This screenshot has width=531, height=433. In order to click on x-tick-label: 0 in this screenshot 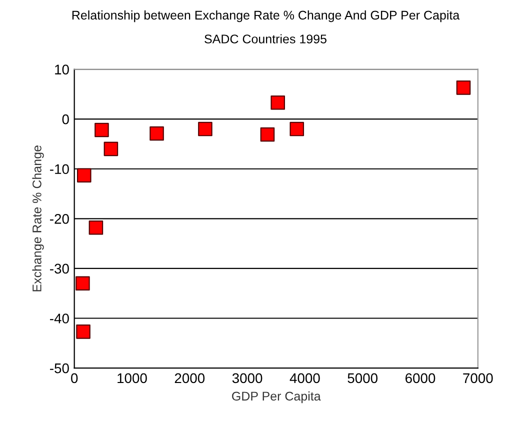, I will do `click(74, 378)`.